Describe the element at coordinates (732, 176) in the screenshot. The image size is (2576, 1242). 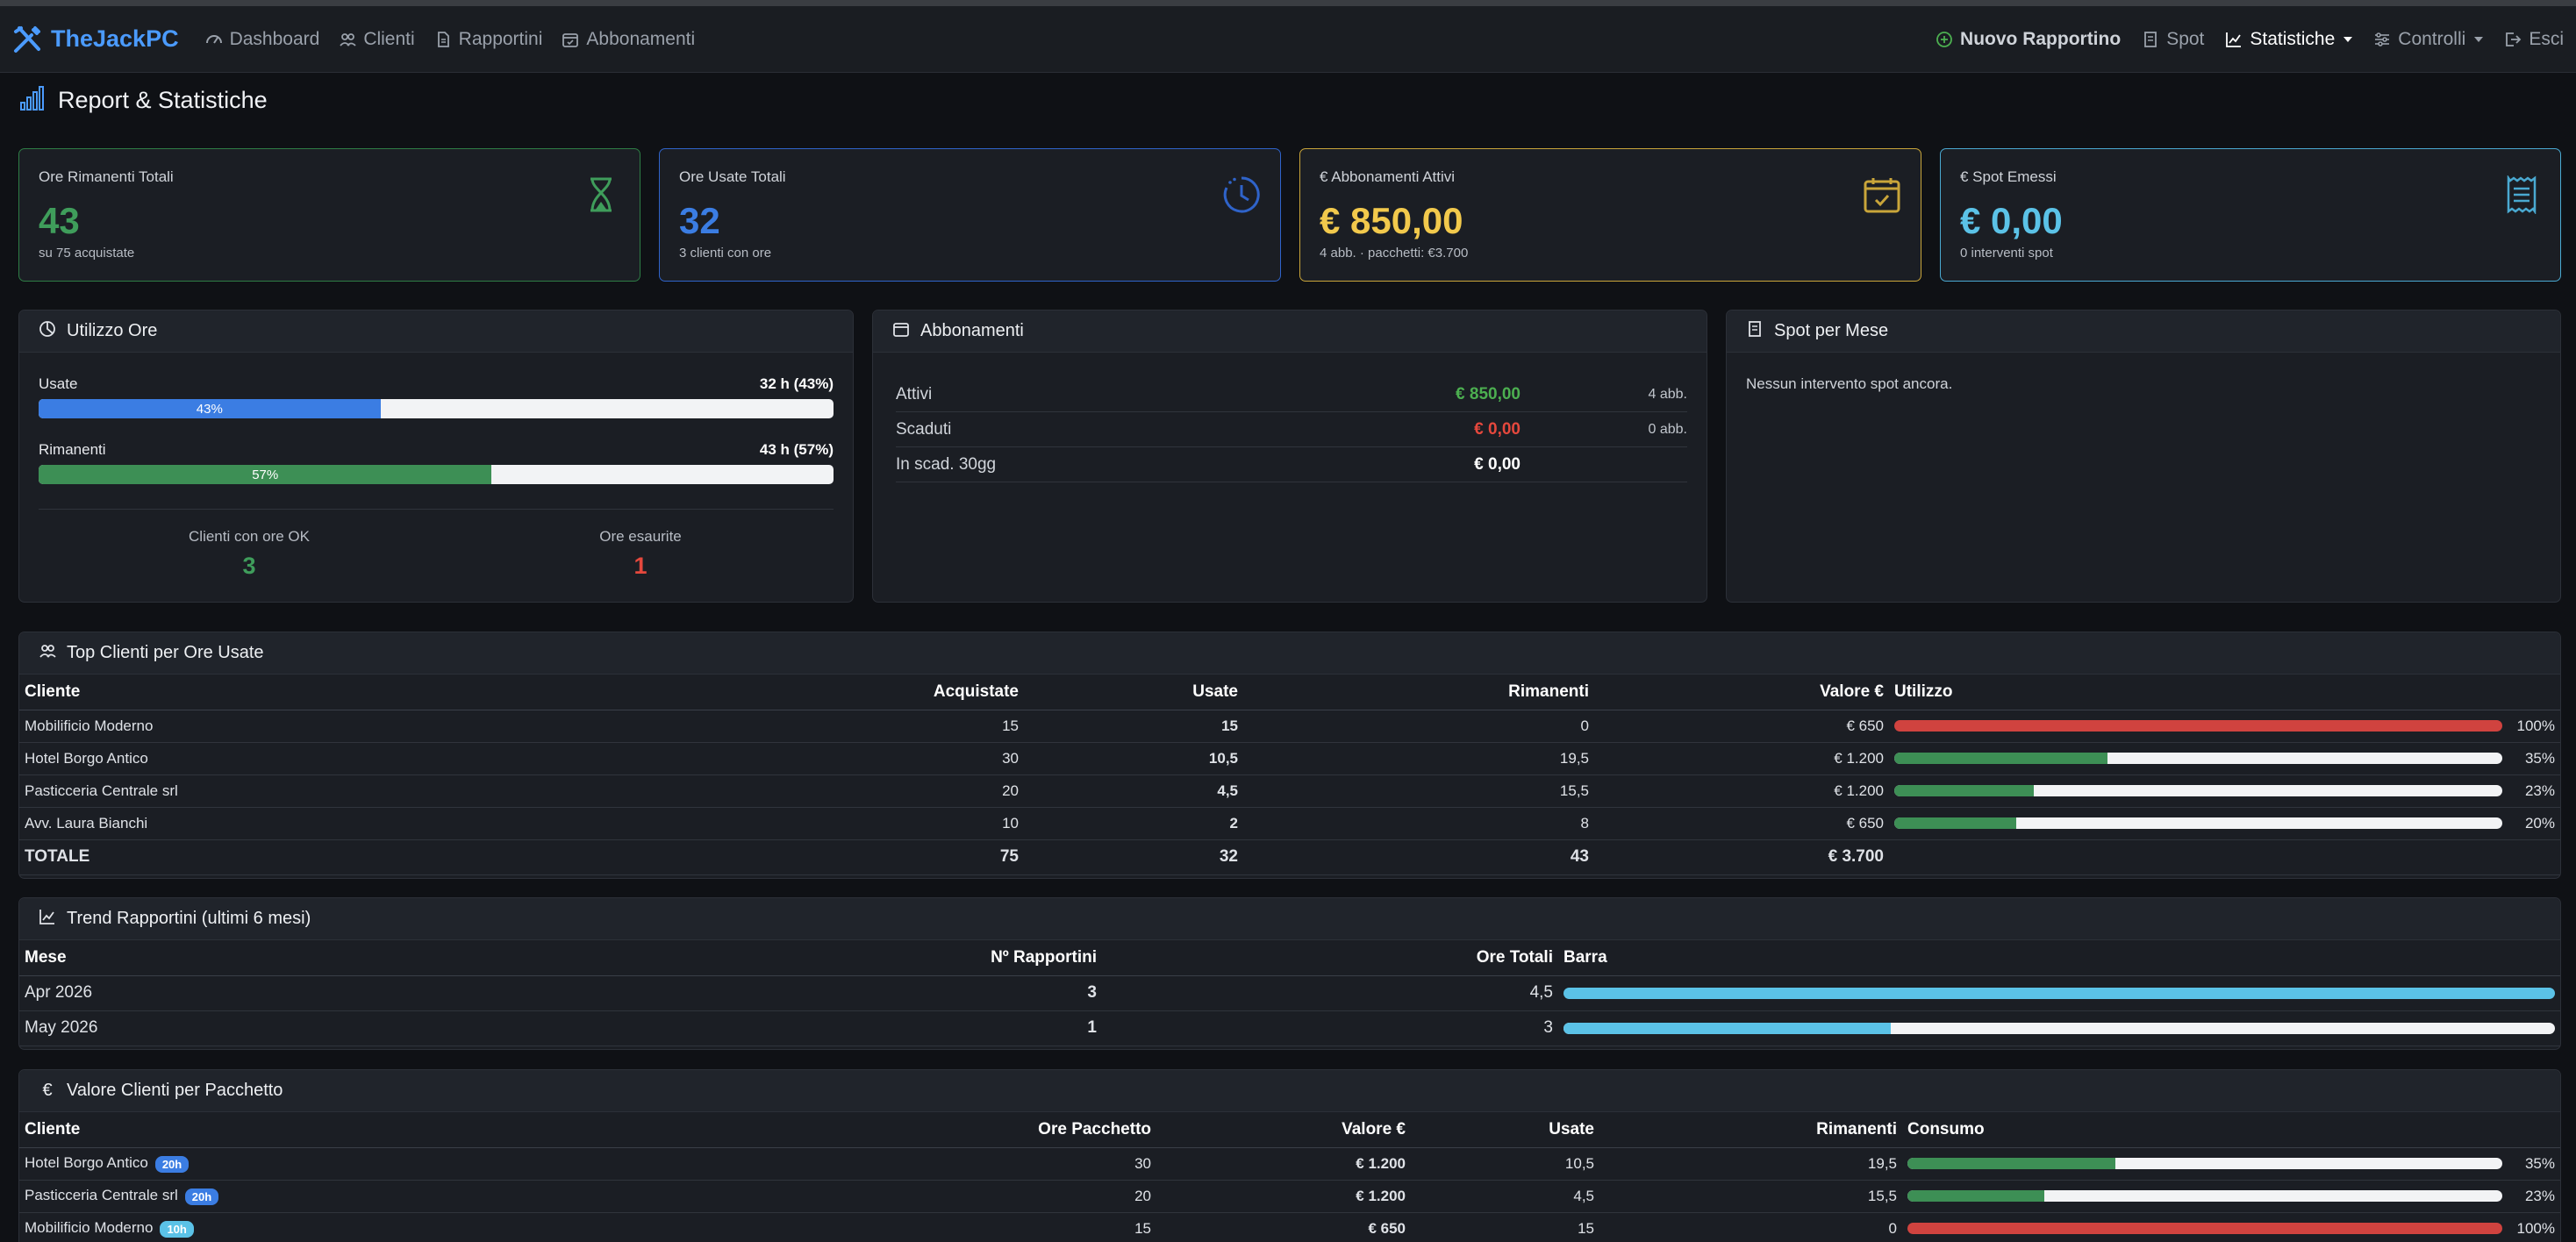
I see `stat-title: Ore Usate Totali` at that location.